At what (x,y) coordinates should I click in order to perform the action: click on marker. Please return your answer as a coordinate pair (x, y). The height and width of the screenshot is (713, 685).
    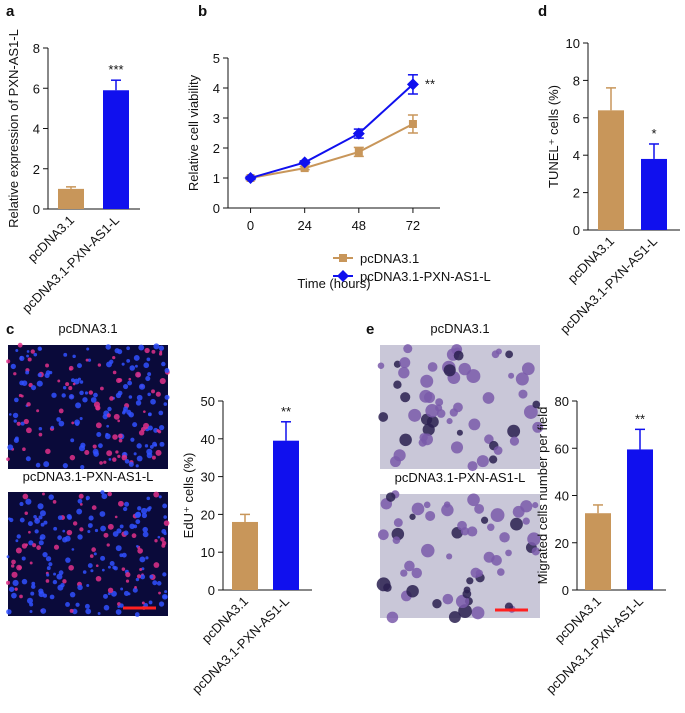
    Looking at the image, I should click on (358, 151).